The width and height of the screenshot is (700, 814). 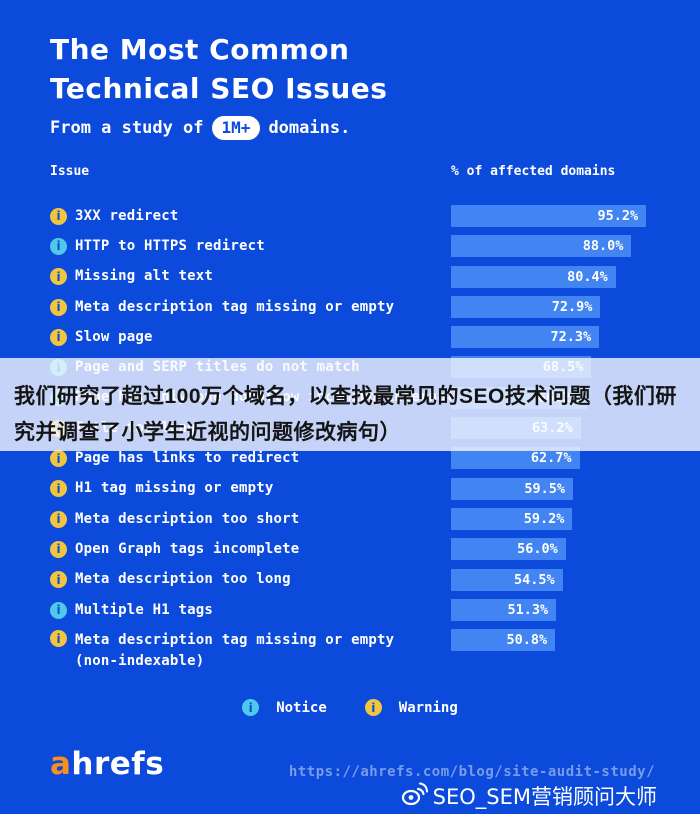 What do you see at coordinates (551, 458) in the screenshot?
I see `percent-value: 62.7%` at bounding box center [551, 458].